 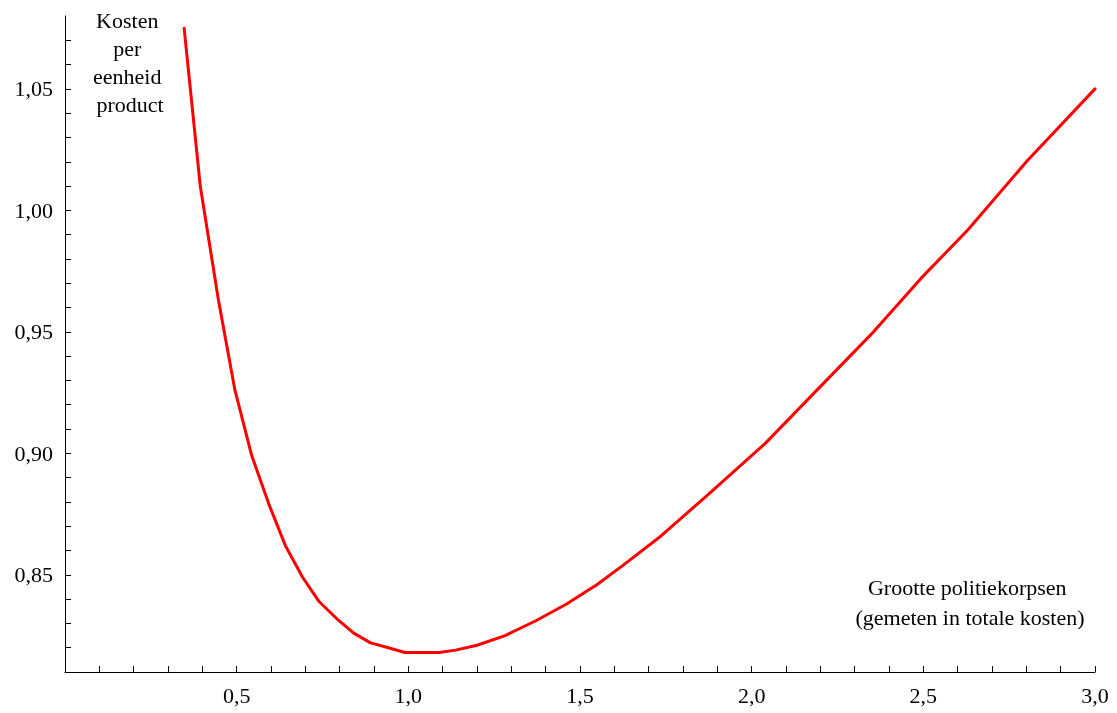 I want to click on y-tick-label: 0,85, so click(x=33, y=575).